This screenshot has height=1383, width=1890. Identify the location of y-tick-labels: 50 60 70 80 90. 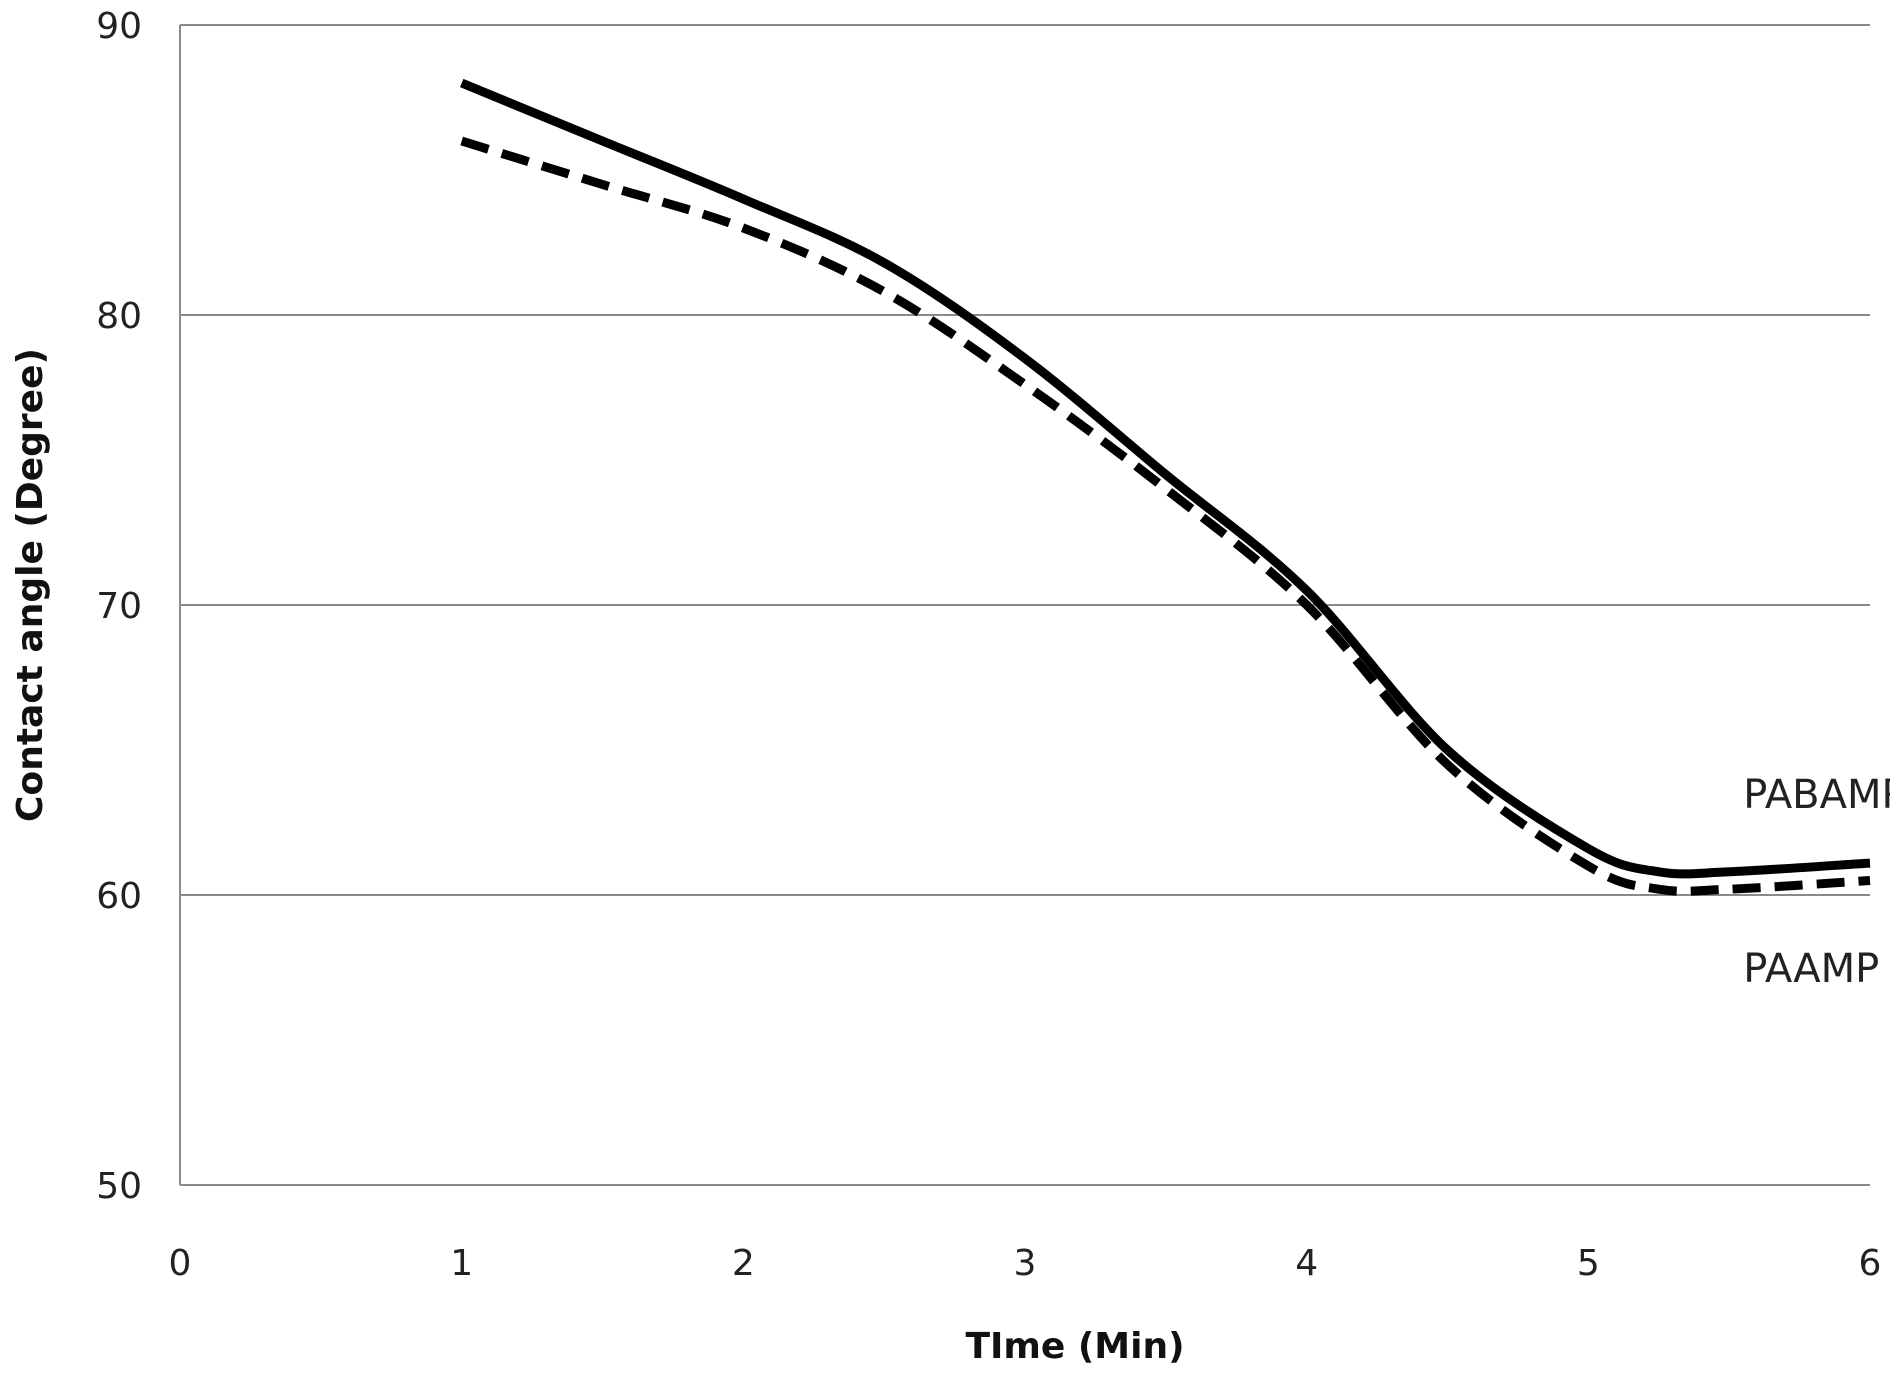
(119, 606).